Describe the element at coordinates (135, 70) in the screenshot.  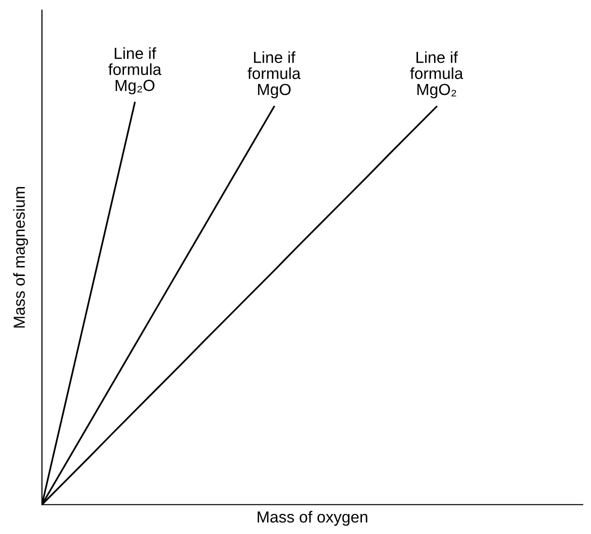
I see `text: Line if formula Mg₂O` at that location.